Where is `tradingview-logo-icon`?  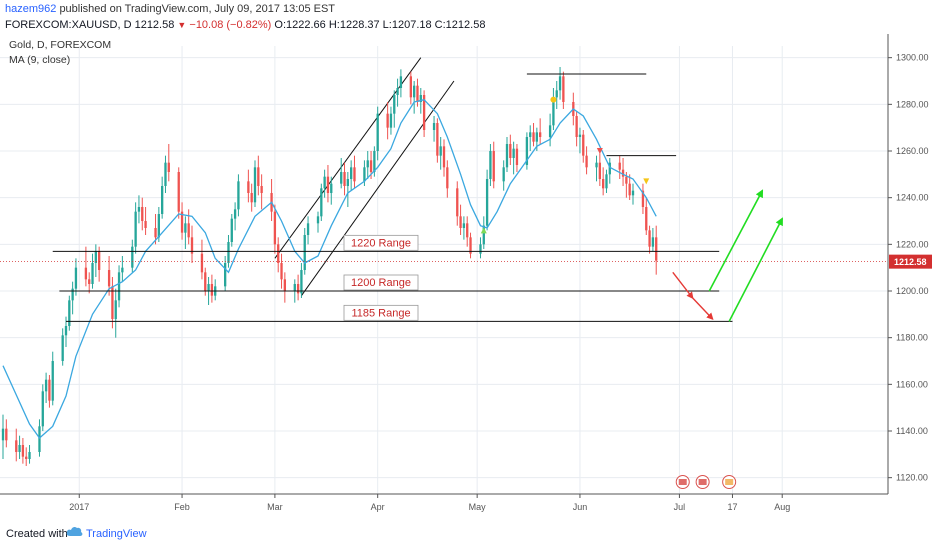
tradingview-logo-icon is located at coordinates (75, 531).